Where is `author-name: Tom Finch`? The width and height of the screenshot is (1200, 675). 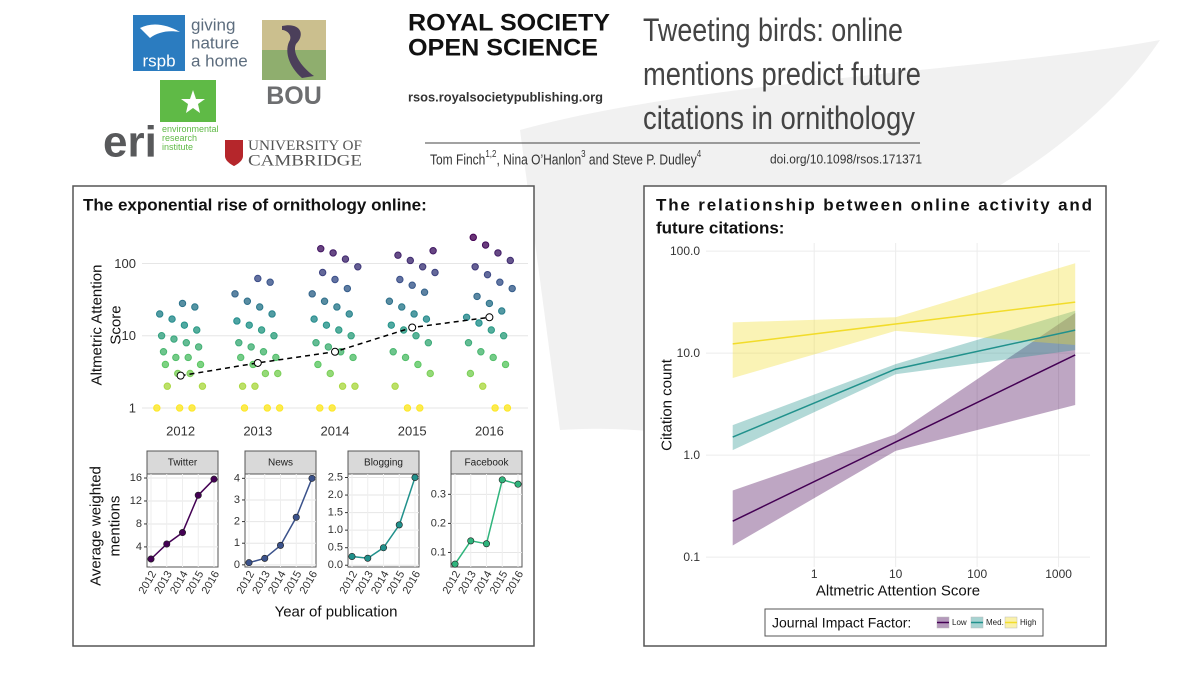 author-name: Tom Finch is located at coordinates (457, 159).